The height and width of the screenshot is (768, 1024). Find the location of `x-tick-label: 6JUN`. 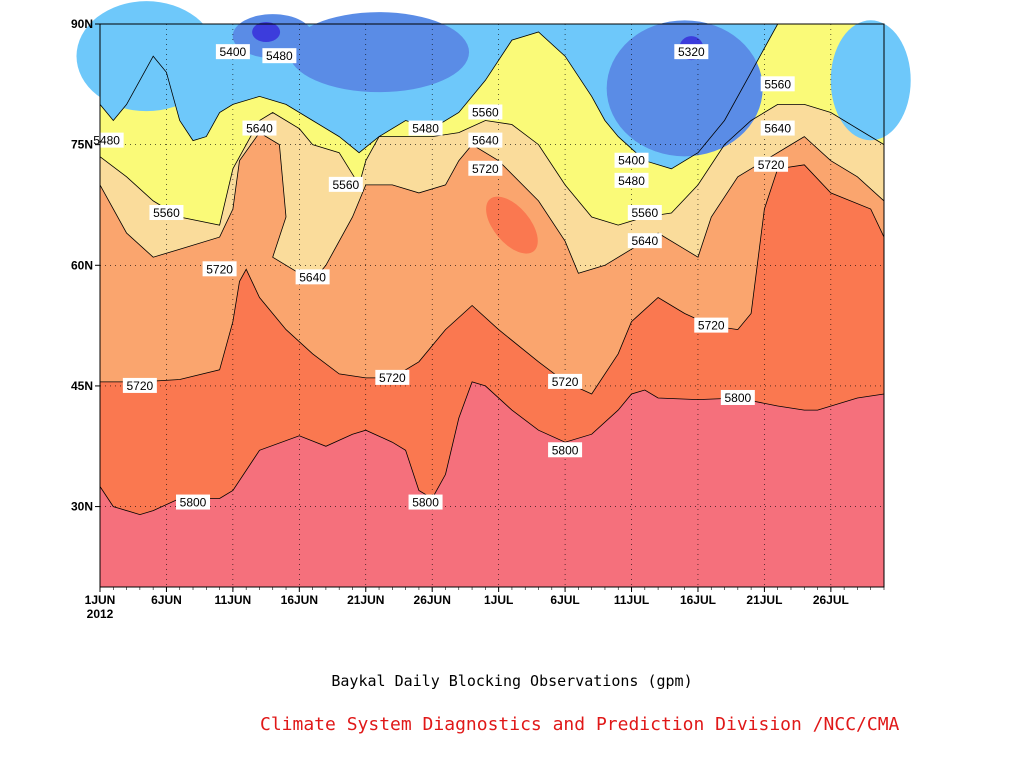

x-tick-label: 6JUN is located at coordinates (166, 600).